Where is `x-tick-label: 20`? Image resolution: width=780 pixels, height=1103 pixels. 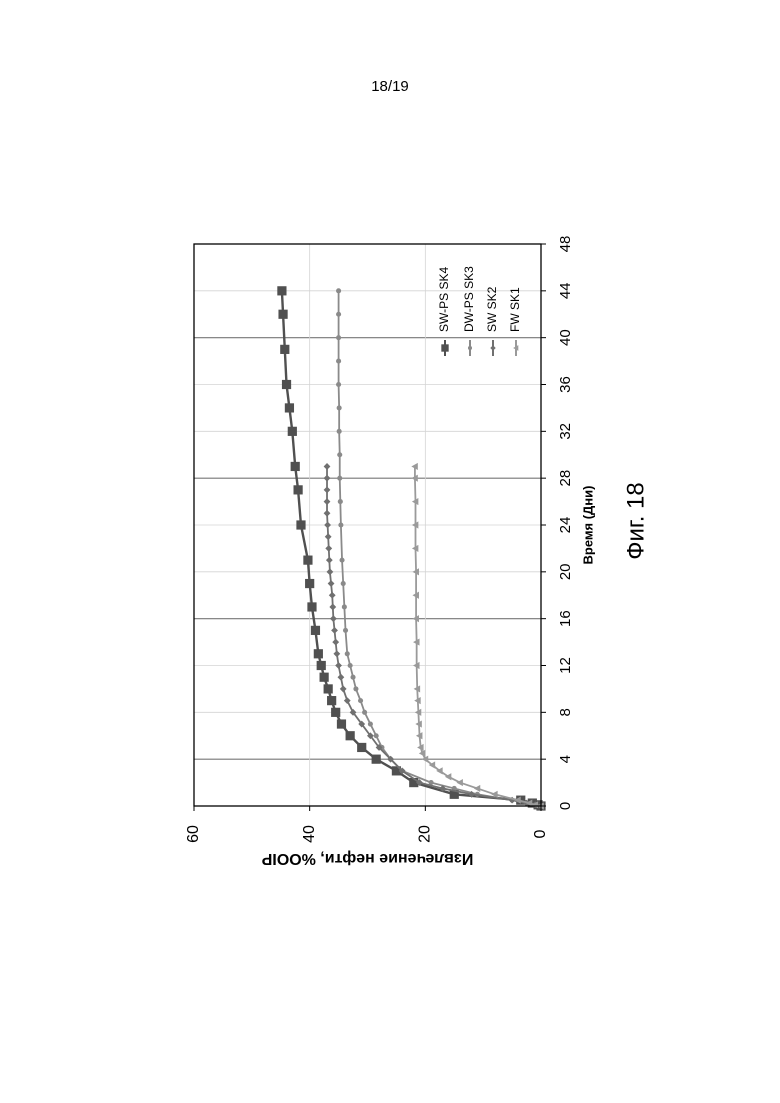
x-tick-label: 20 is located at coordinates (565, 571).